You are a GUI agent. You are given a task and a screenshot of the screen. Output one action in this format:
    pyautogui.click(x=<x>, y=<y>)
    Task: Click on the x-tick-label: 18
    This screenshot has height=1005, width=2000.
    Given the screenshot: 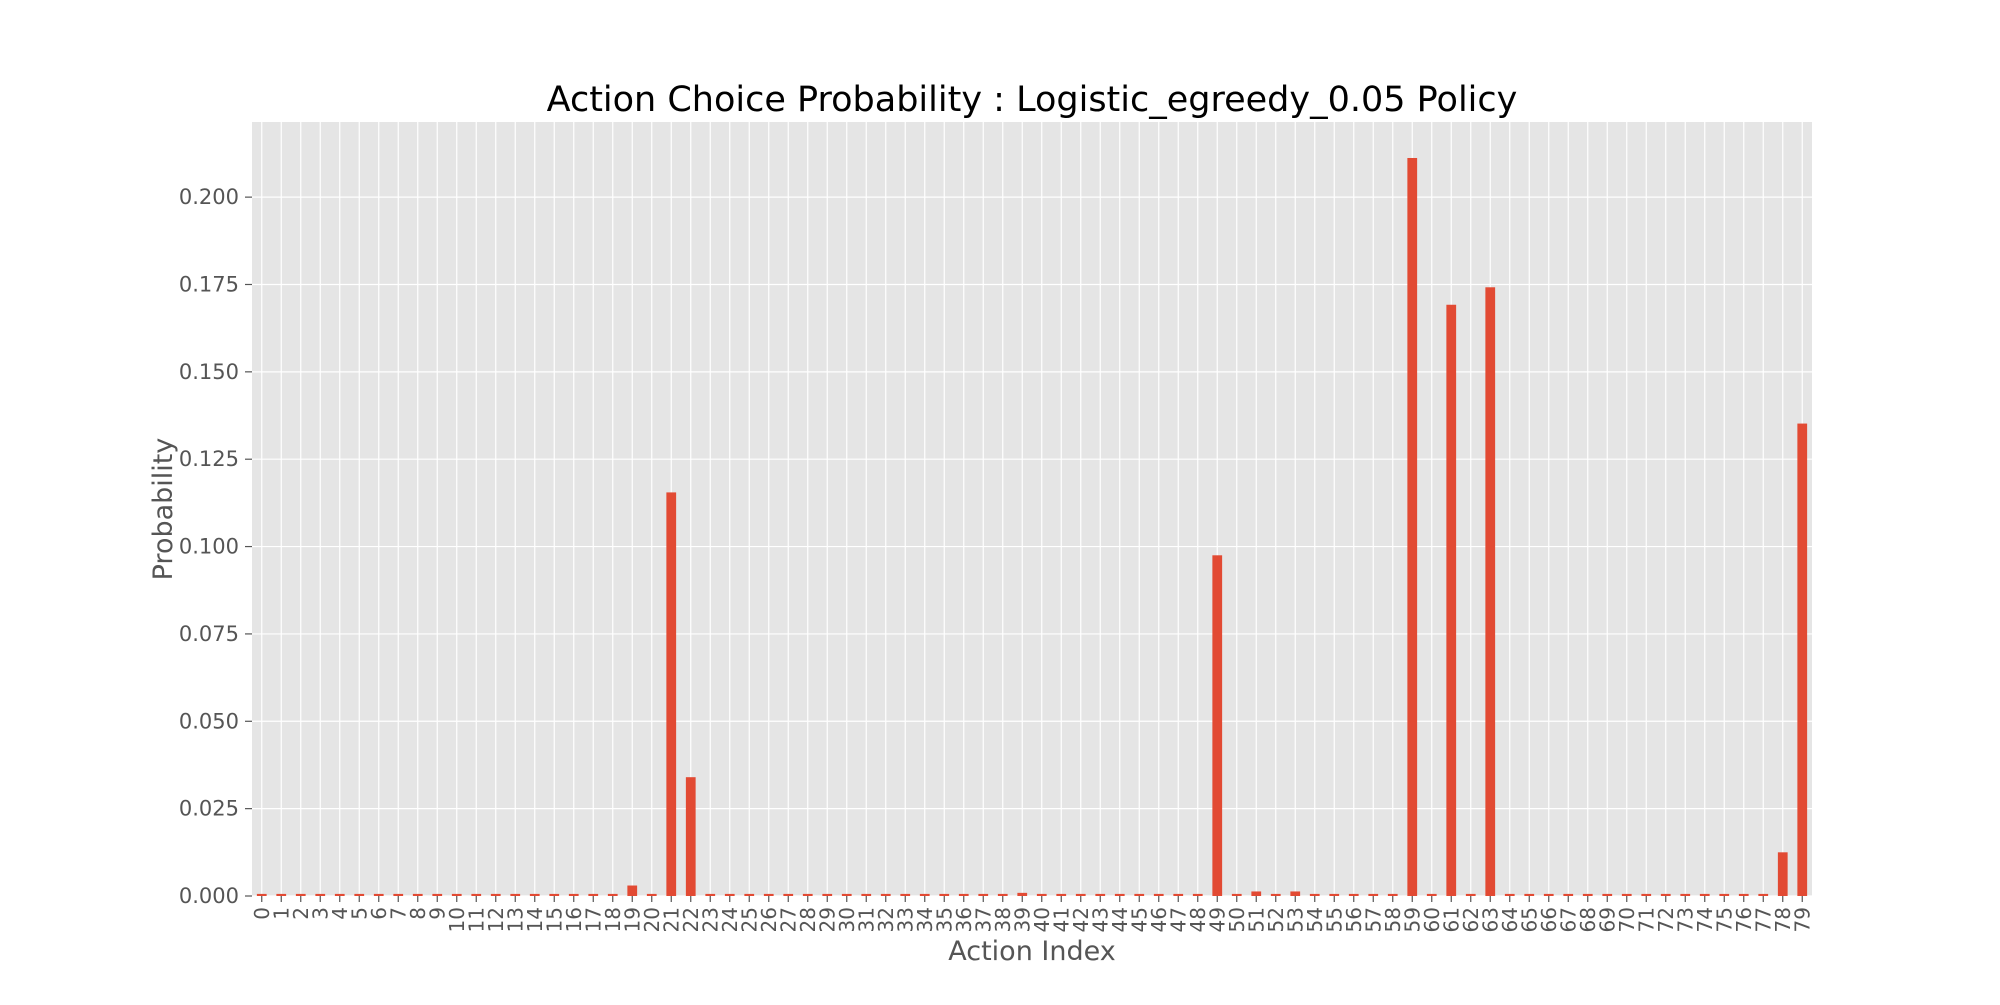 What is the action you would take?
    pyautogui.click(x=613, y=919)
    